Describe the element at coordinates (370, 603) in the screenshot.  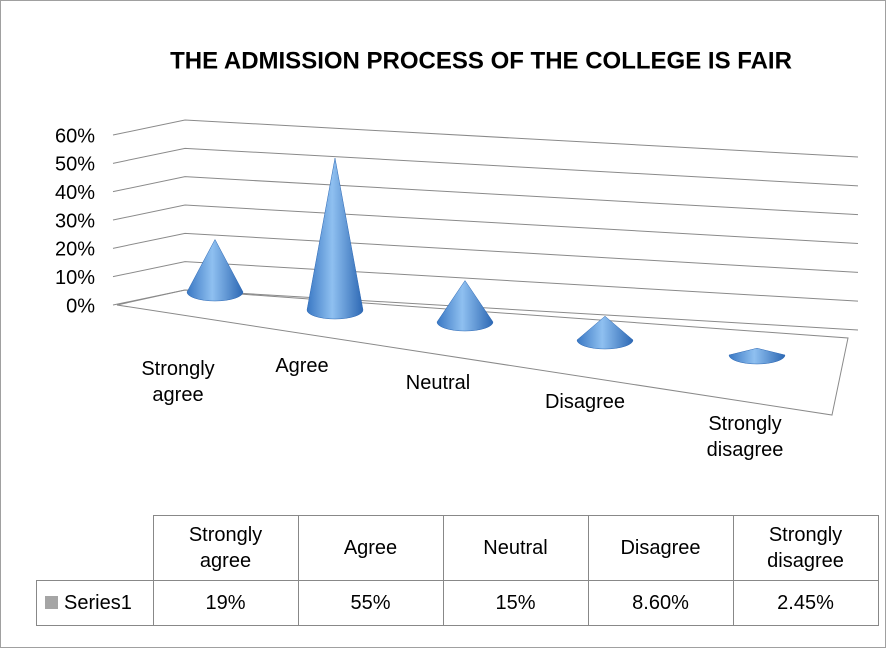
I see `value-label: 55%` at that location.